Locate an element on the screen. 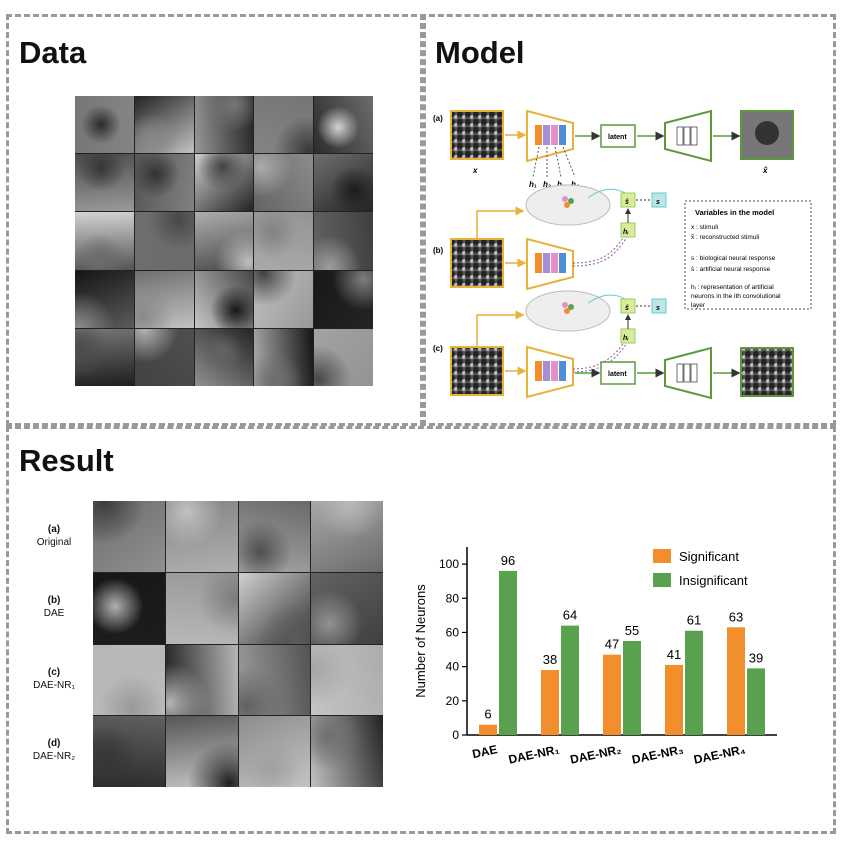 The width and height of the screenshot is (848, 850). xhat-label: x̂ is located at coordinates (765, 170).